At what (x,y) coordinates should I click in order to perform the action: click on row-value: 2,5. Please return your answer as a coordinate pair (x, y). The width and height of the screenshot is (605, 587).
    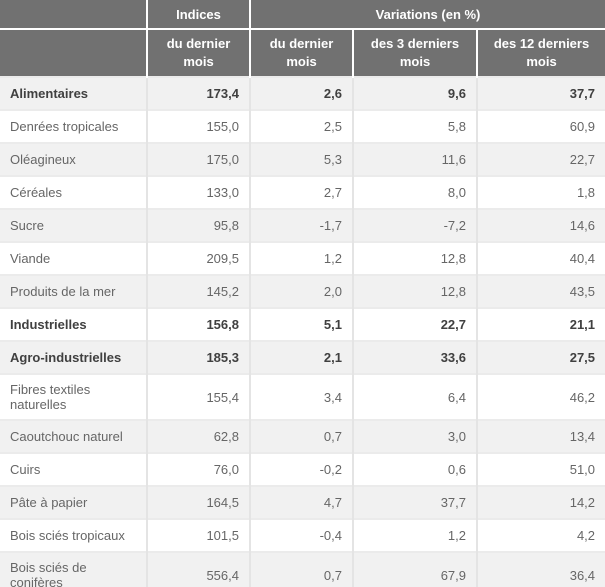
    Looking at the image, I should click on (301, 126).